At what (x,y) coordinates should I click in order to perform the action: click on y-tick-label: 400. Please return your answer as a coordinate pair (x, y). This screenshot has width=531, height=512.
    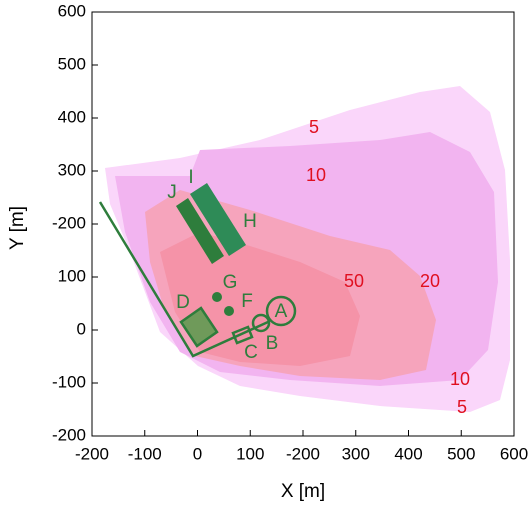
    Looking at the image, I should click on (72, 116).